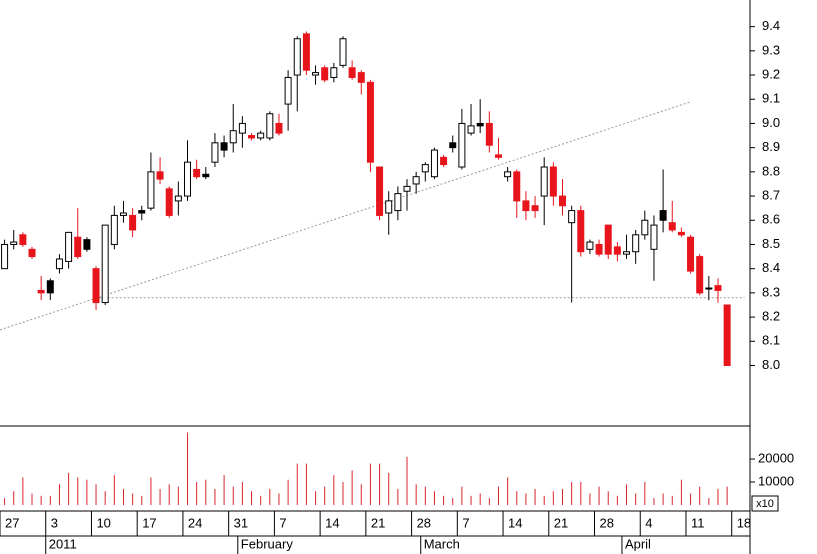  Describe the element at coordinates (561, 522) in the screenshot. I see `x-tick-label: 21` at that location.